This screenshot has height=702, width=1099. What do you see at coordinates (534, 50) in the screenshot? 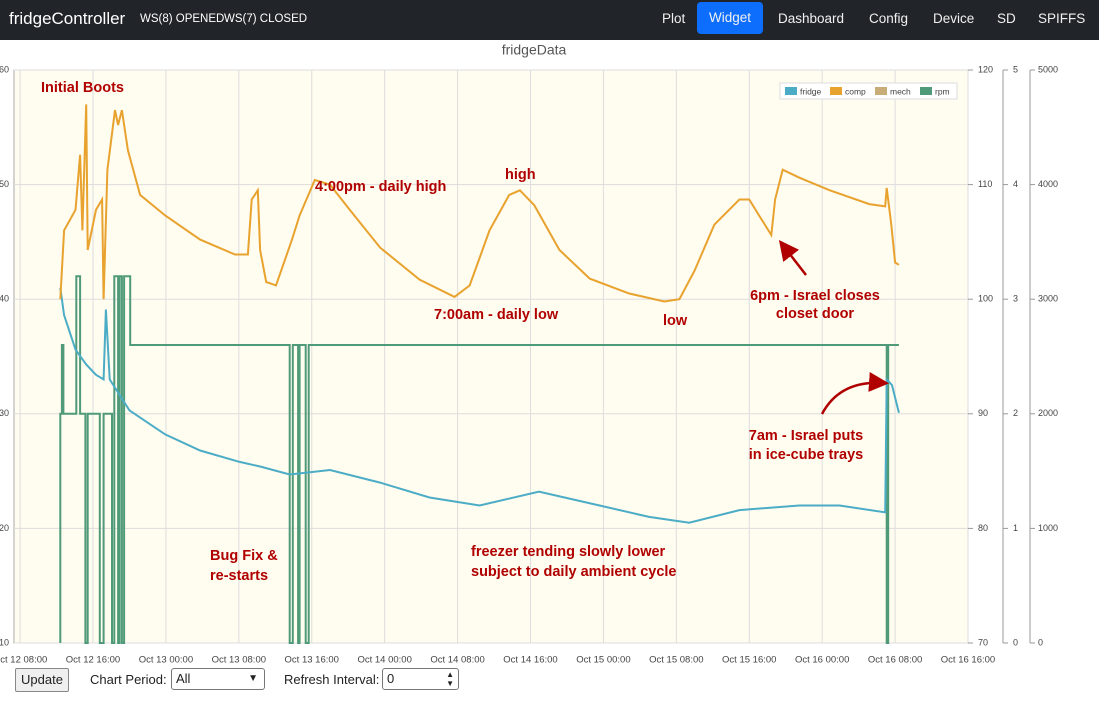
I see `chart-title: fridgeData` at bounding box center [534, 50].